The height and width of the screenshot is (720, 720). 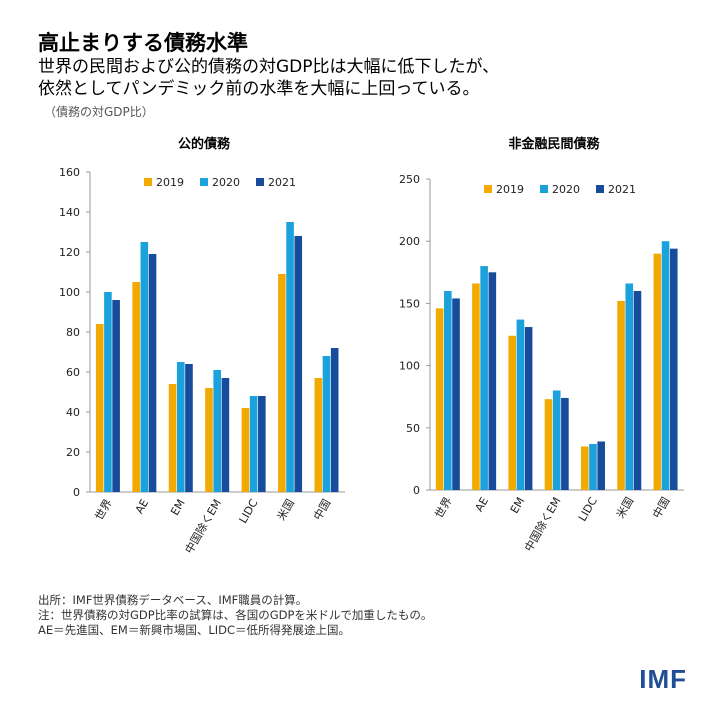 What do you see at coordinates (409, 303) in the screenshot?
I see `y-tick-label-private: 150` at bounding box center [409, 303].